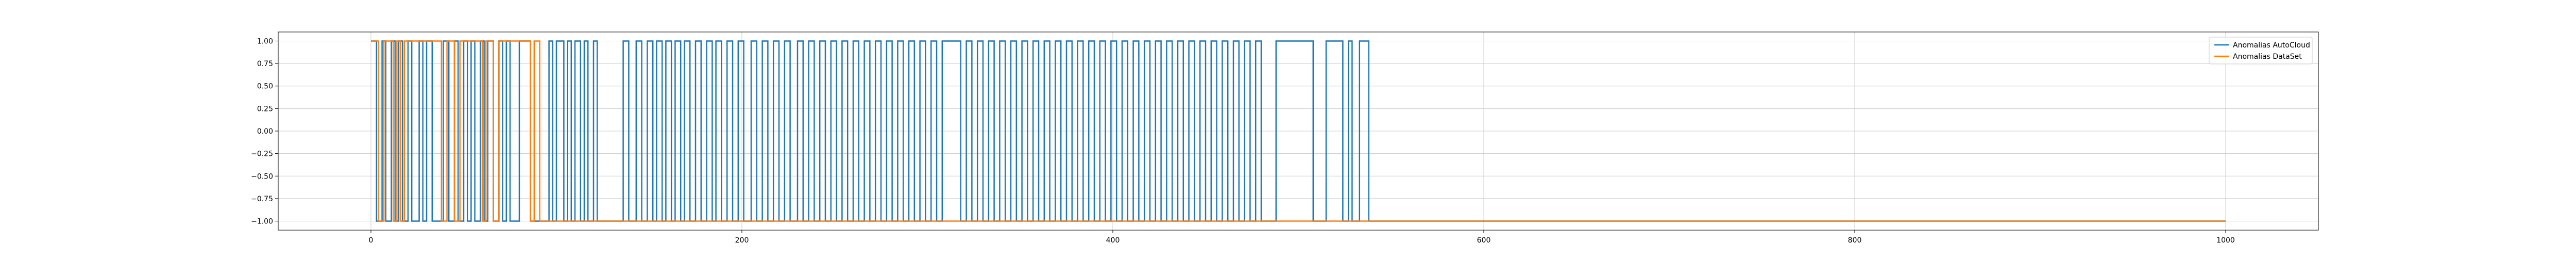 The width and height of the screenshot is (2576, 258). Describe the element at coordinates (2271, 45) in the screenshot. I see `legend-label: Anomalias AutoCloud` at that location.